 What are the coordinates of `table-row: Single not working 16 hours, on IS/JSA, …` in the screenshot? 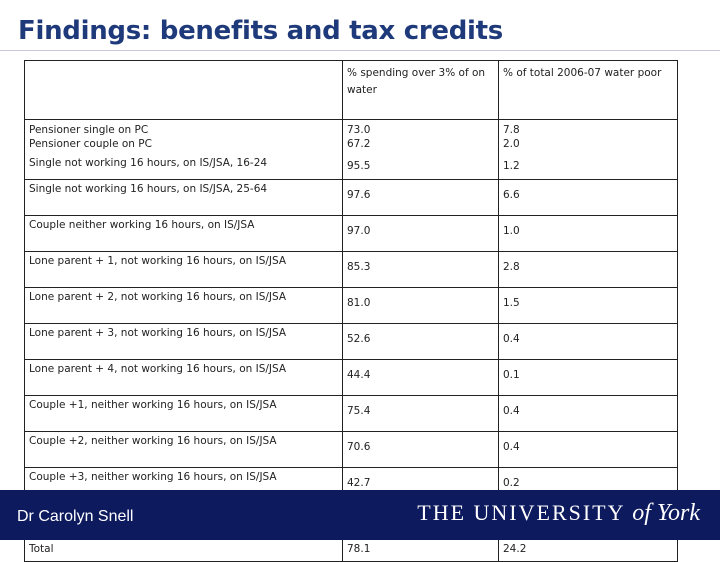 It's located at (351, 197).